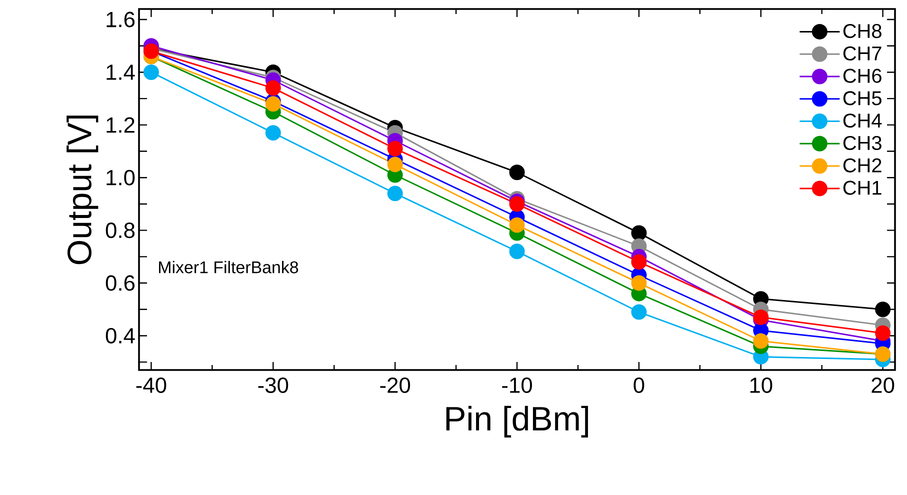 This screenshot has width=907, height=495. I want to click on x-tick-label: -20, so click(395, 385).